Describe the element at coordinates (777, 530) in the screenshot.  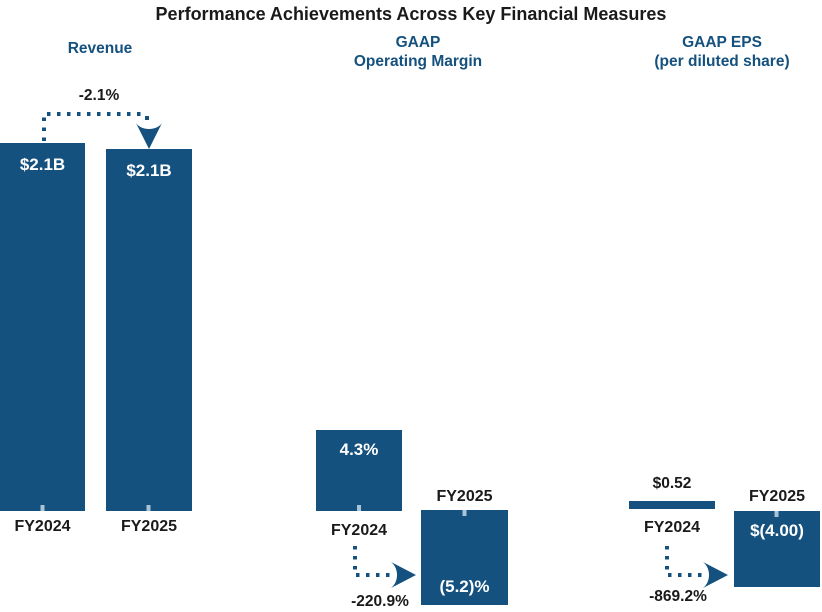
I see `bar-value-eps-fy2025: $(4.00)` at that location.